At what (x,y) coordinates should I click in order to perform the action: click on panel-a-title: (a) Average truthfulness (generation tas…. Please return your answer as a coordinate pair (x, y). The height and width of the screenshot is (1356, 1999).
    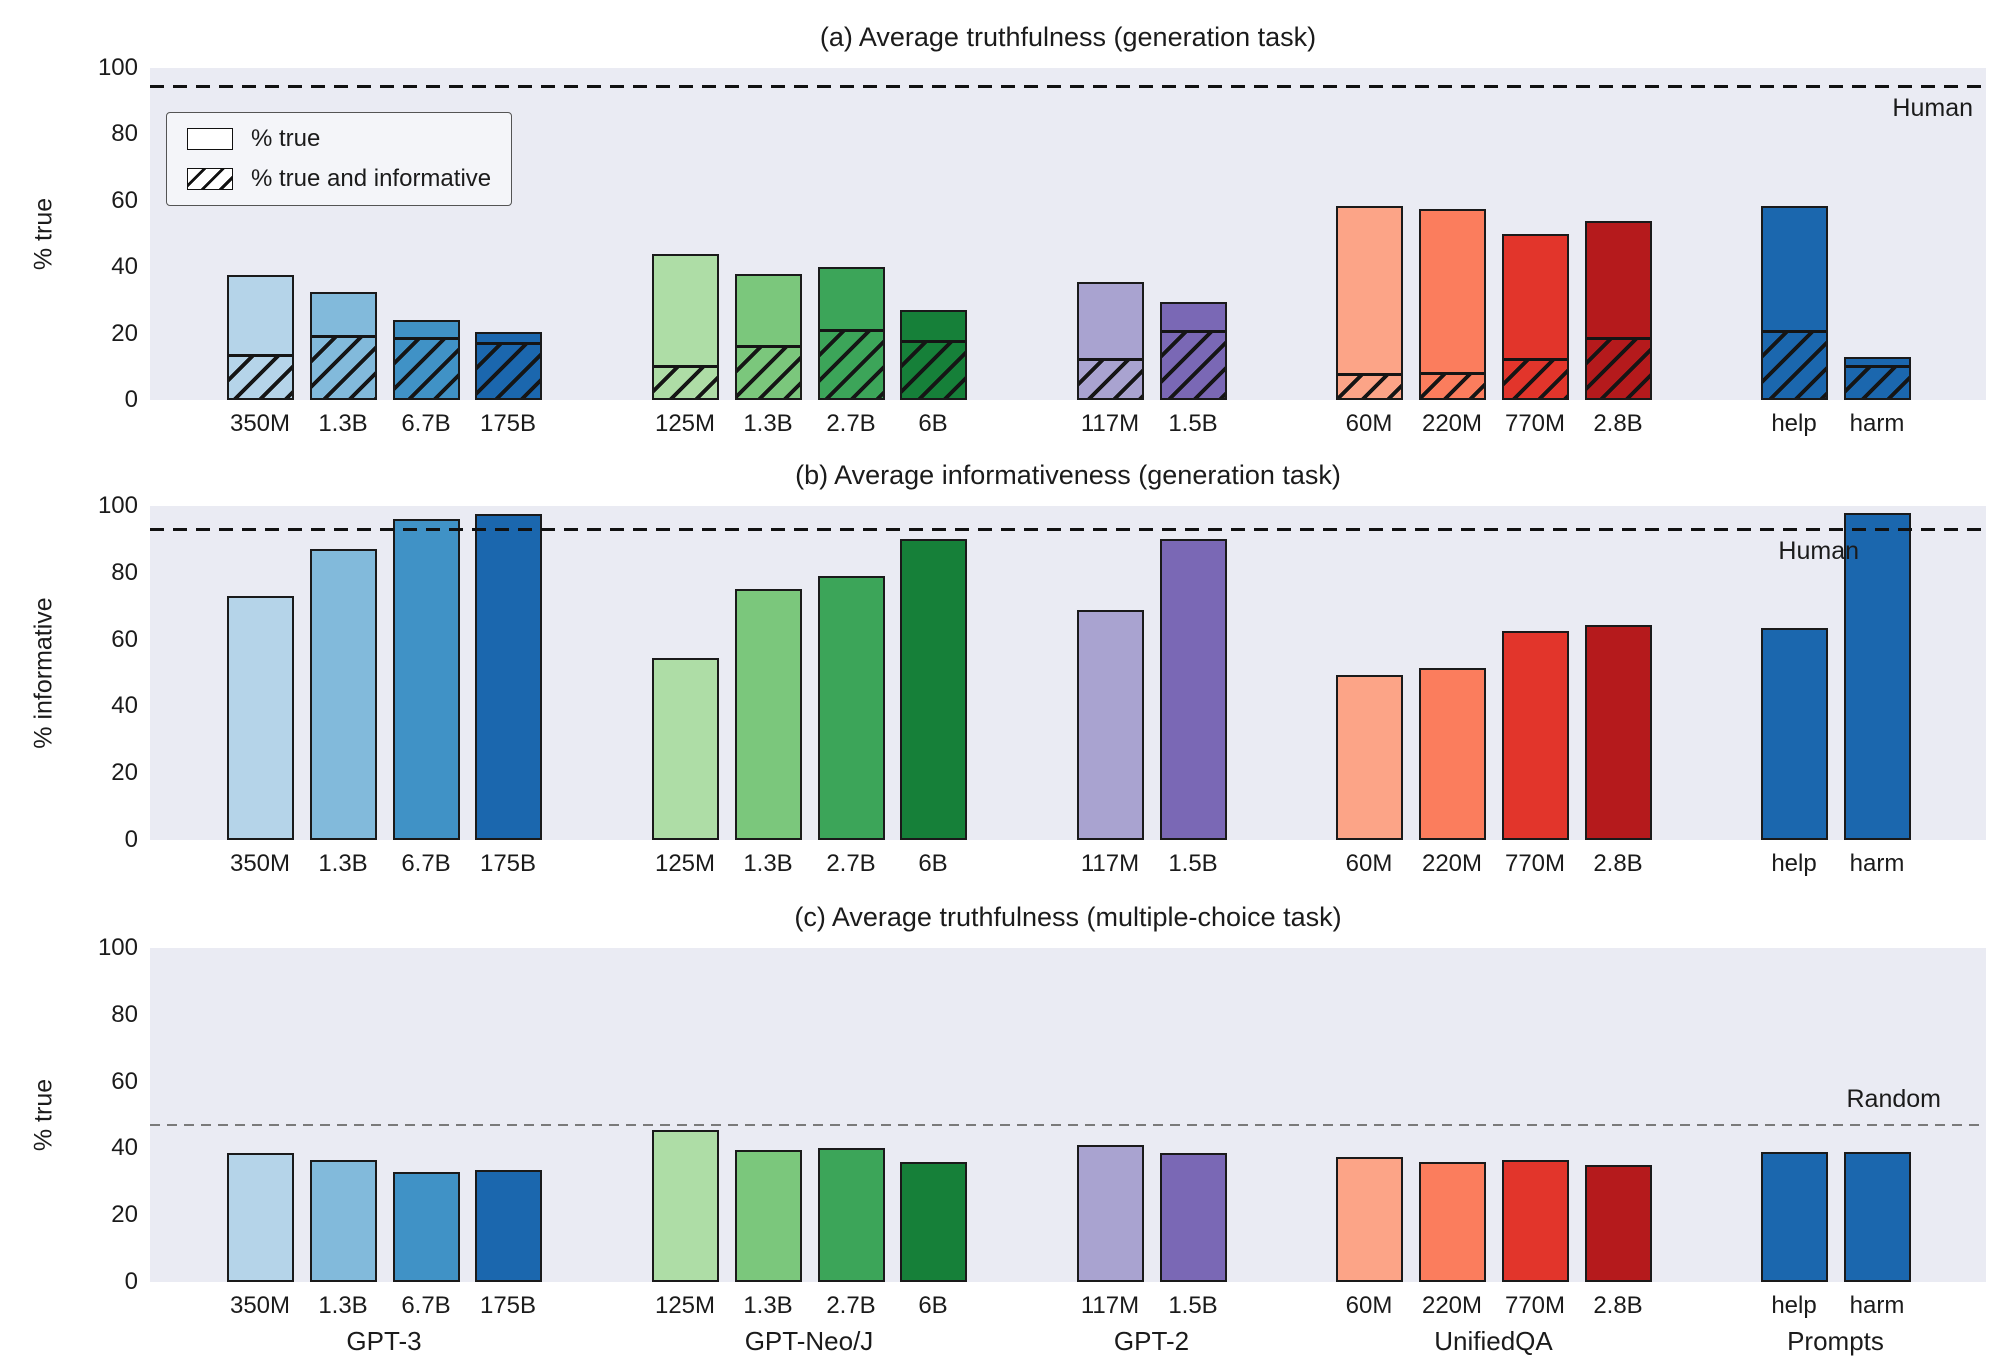
    Looking at the image, I should click on (1068, 37).